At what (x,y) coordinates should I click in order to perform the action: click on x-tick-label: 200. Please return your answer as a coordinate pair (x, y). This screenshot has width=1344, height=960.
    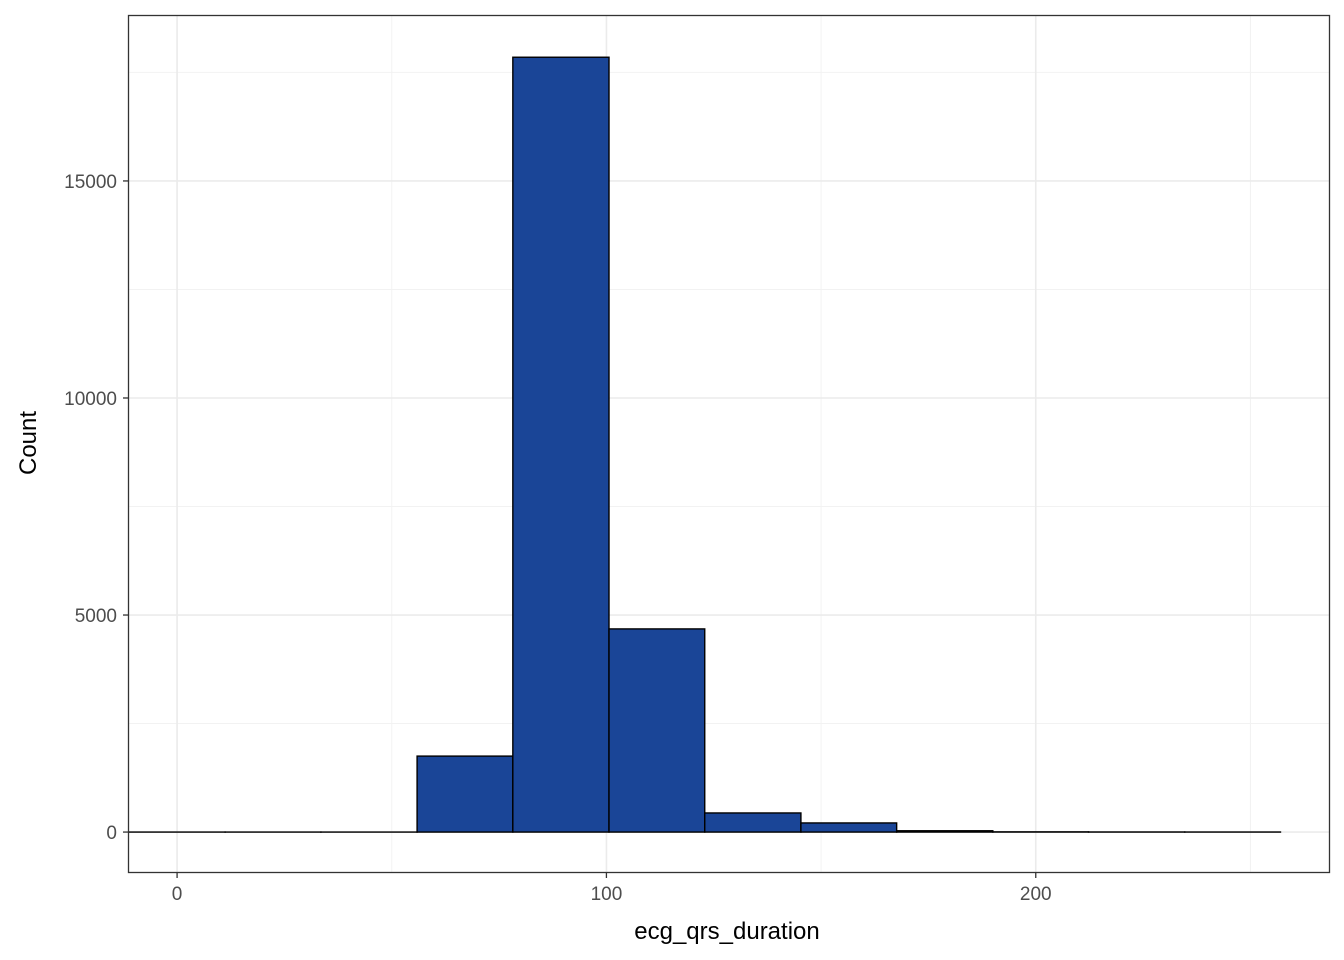
    Looking at the image, I should click on (1036, 894).